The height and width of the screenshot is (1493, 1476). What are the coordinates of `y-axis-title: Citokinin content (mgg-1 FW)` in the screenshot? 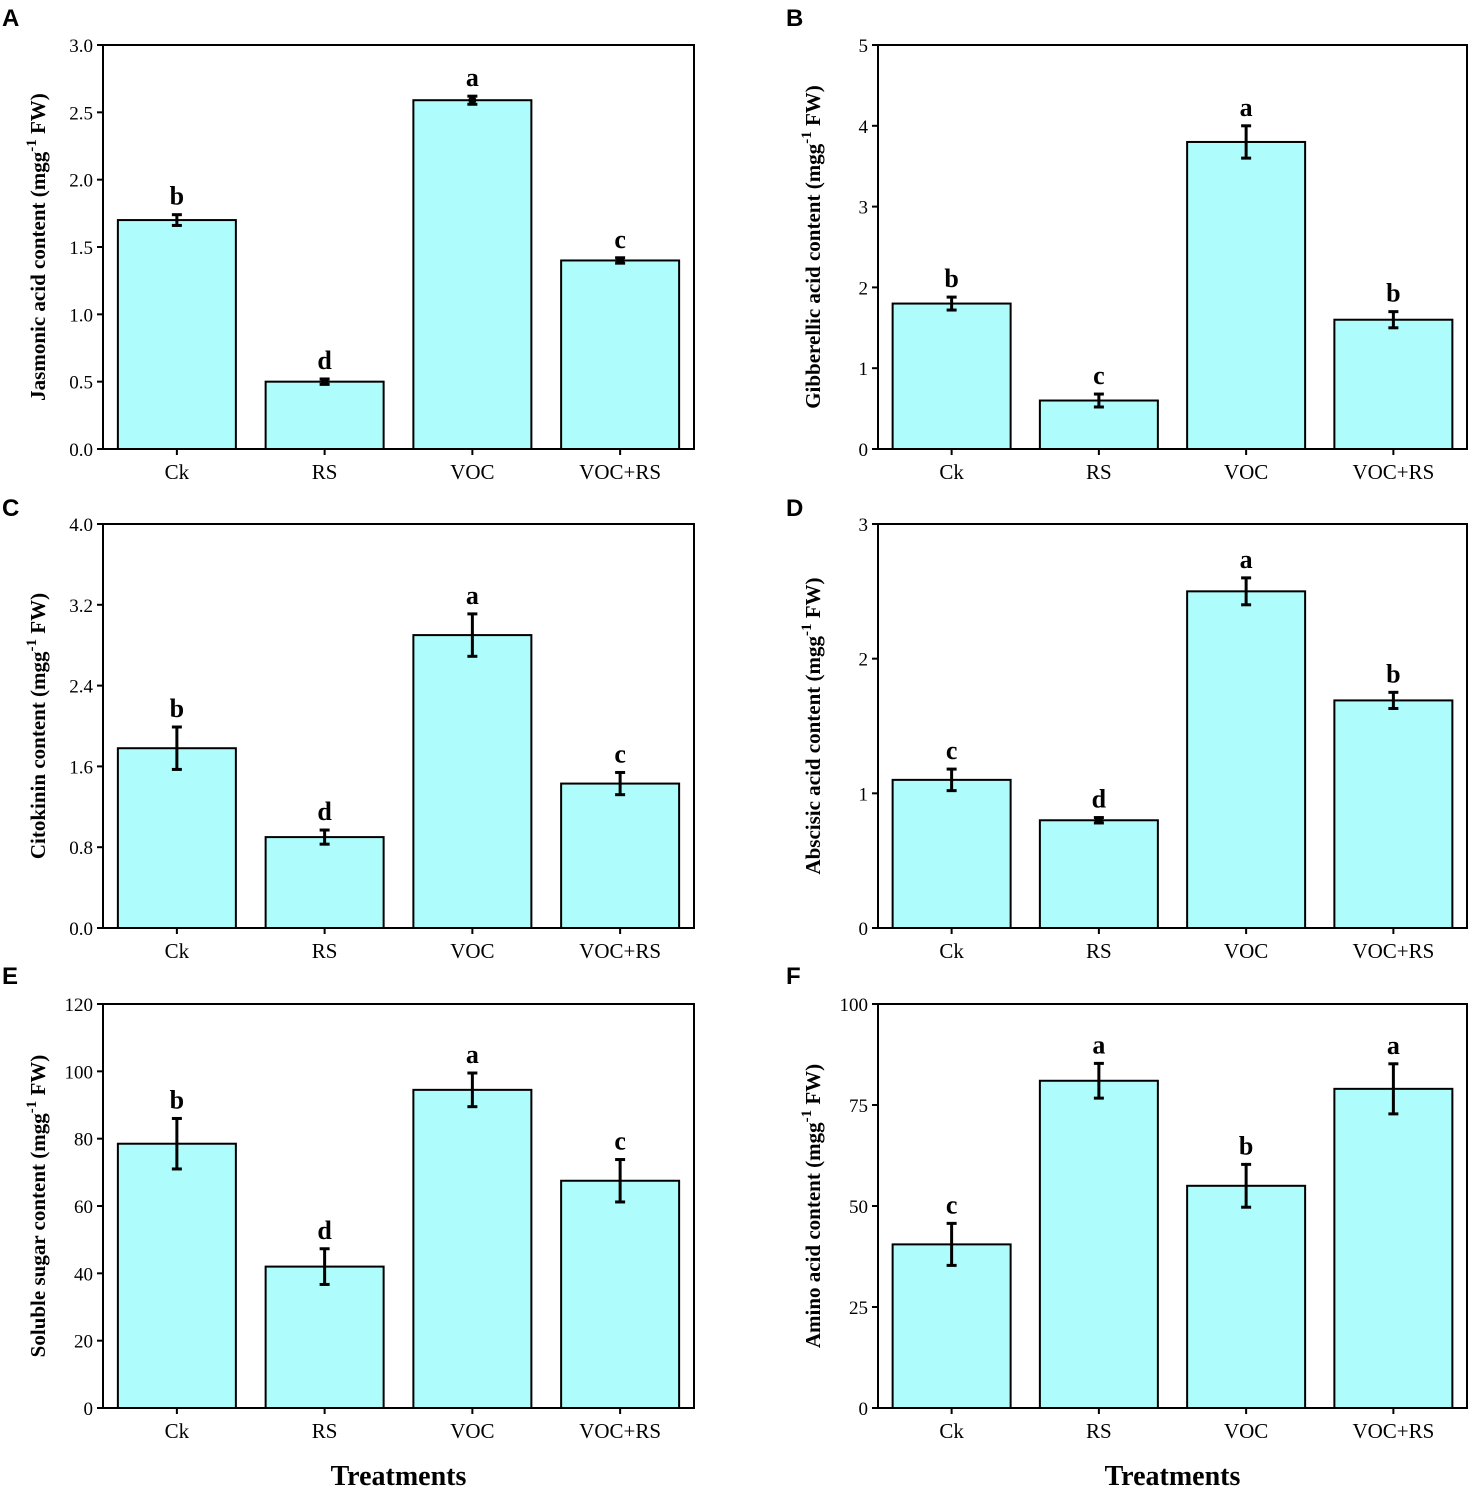 It's located at (37, 726).